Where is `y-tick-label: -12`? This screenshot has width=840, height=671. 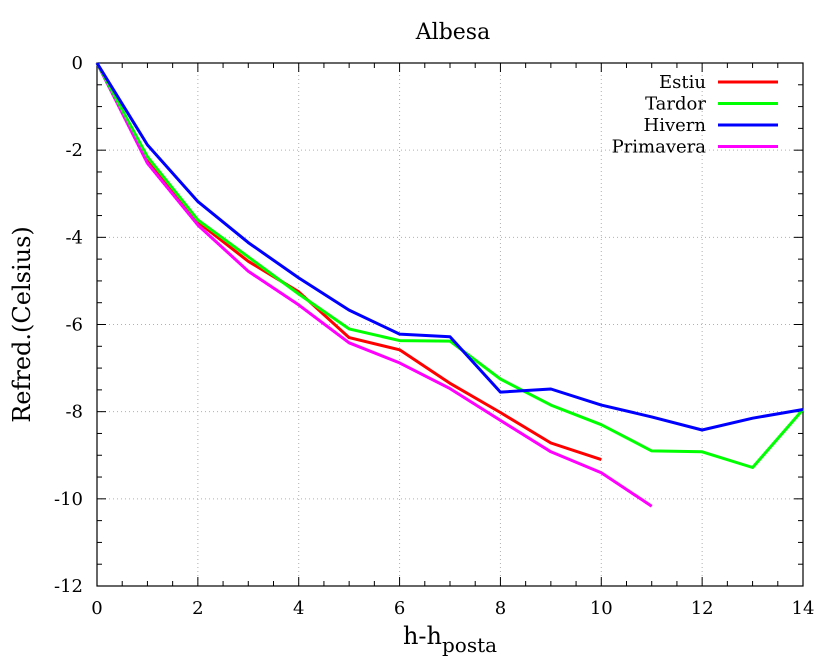
y-tick-label: -12 is located at coordinates (68, 586).